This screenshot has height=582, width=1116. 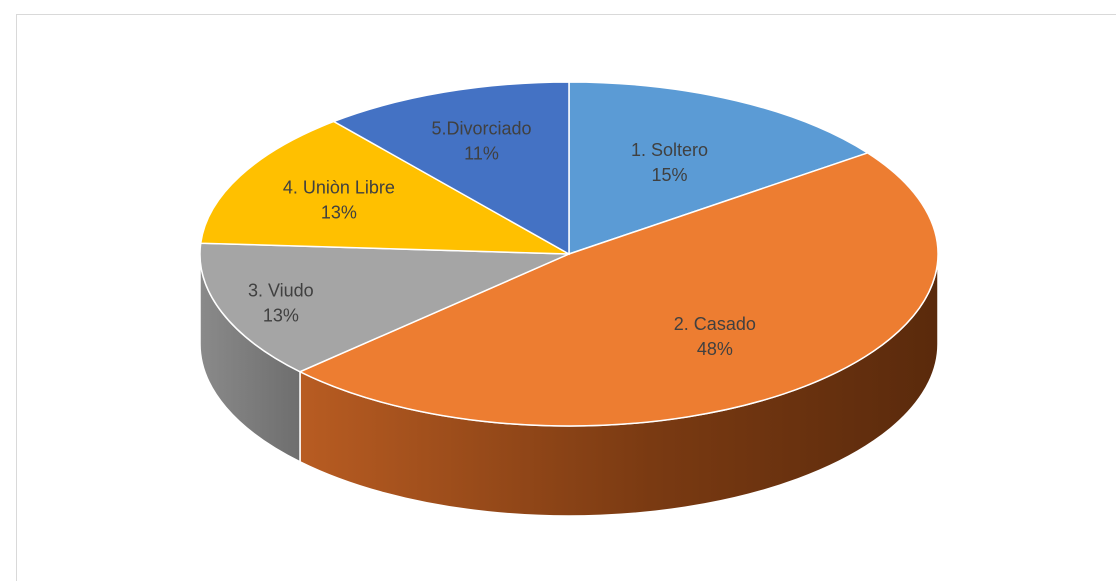 What do you see at coordinates (281, 315) in the screenshot?
I see `data-label-percent-3: 13%` at bounding box center [281, 315].